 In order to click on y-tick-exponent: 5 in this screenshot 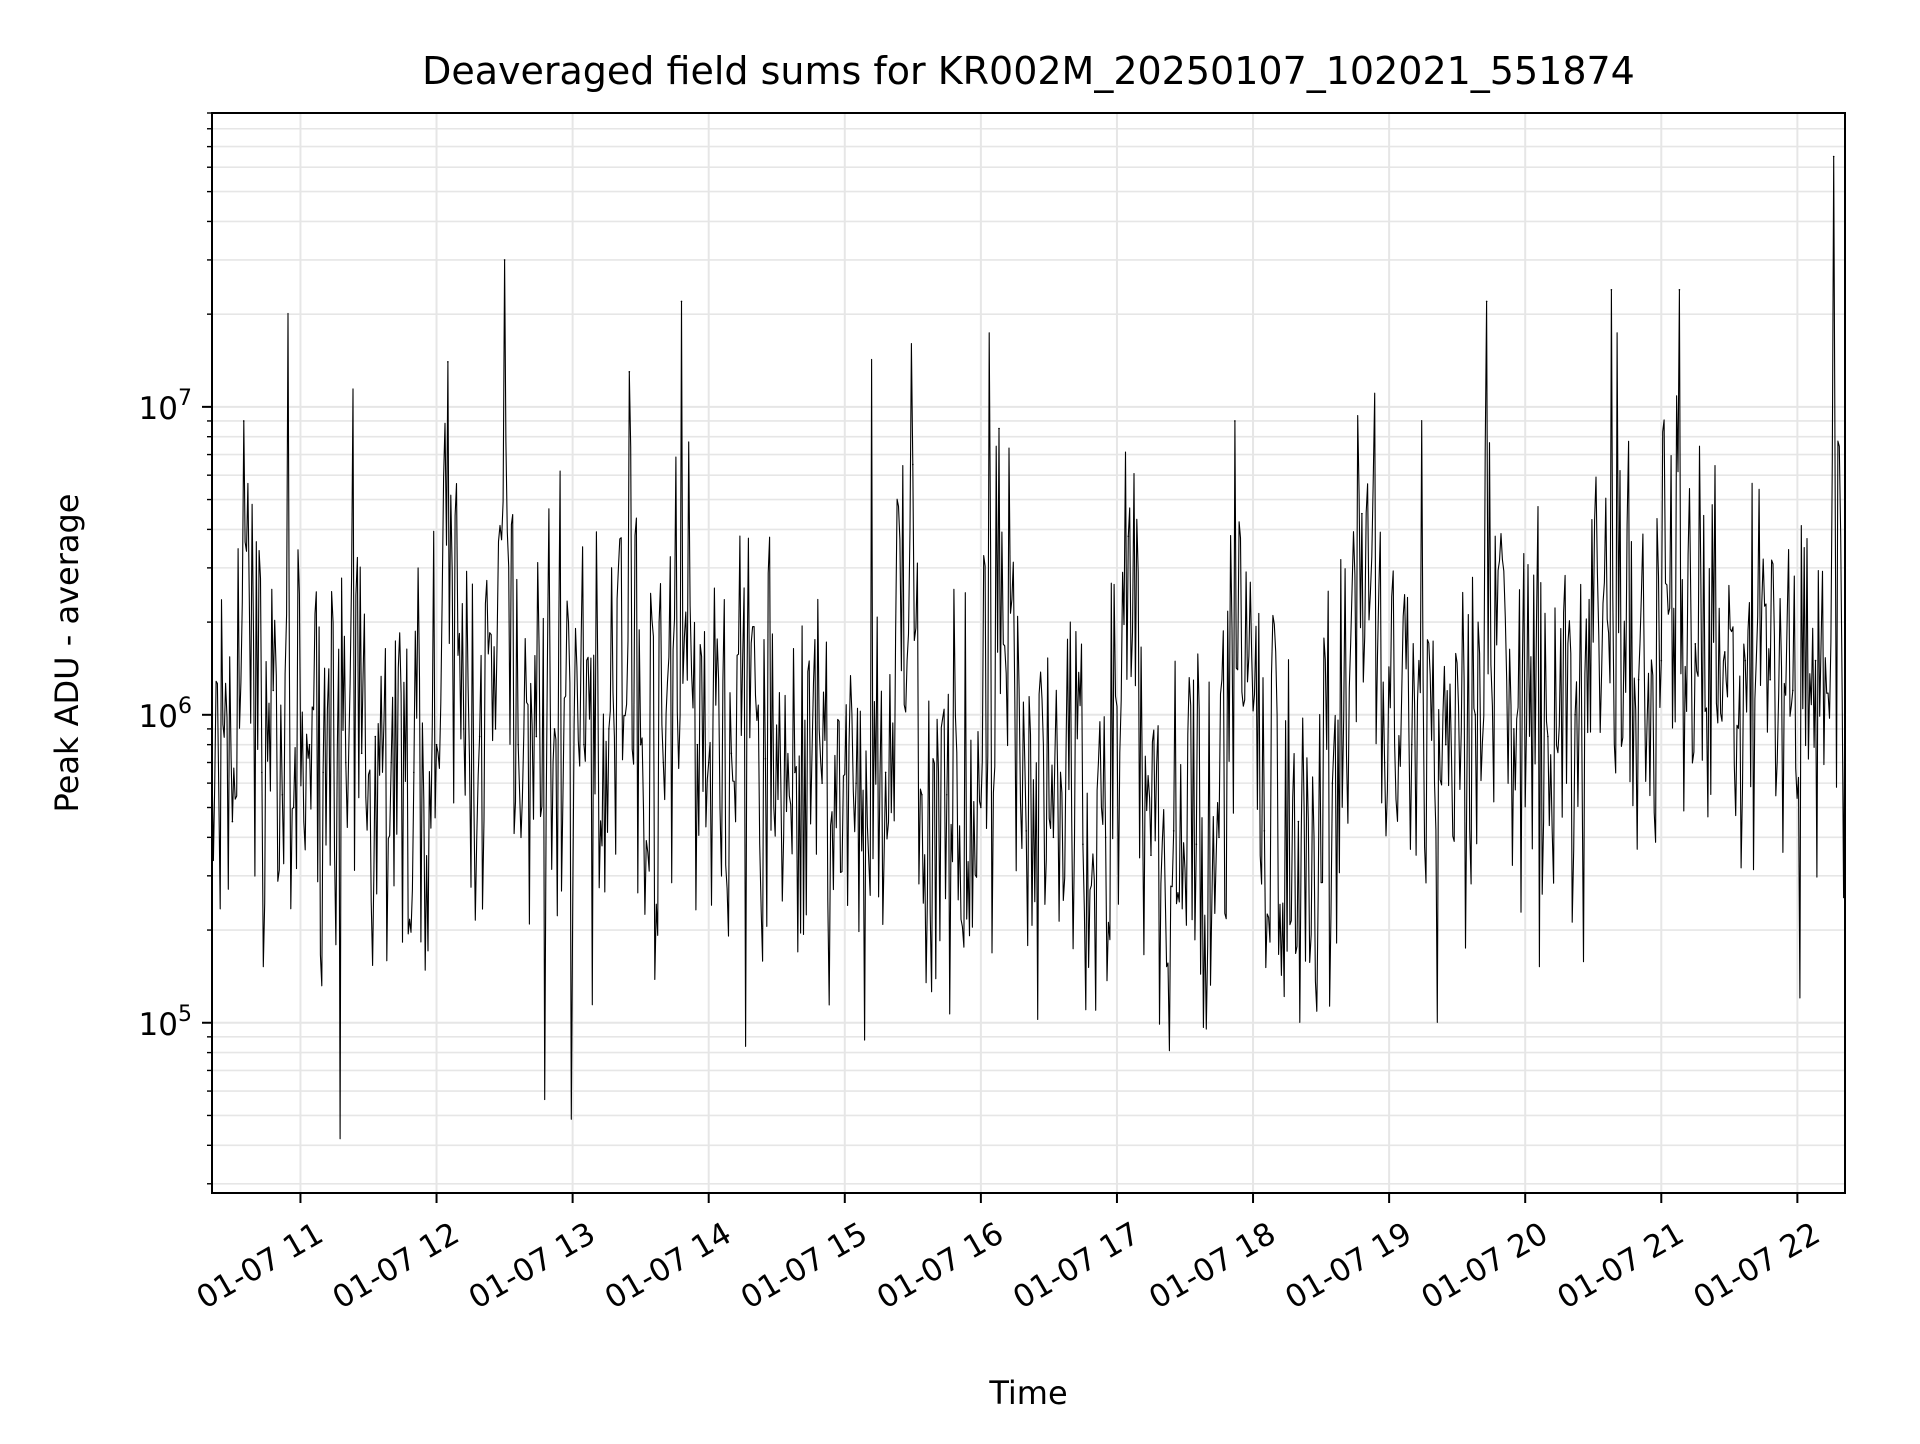, I will do `click(185, 1014)`.